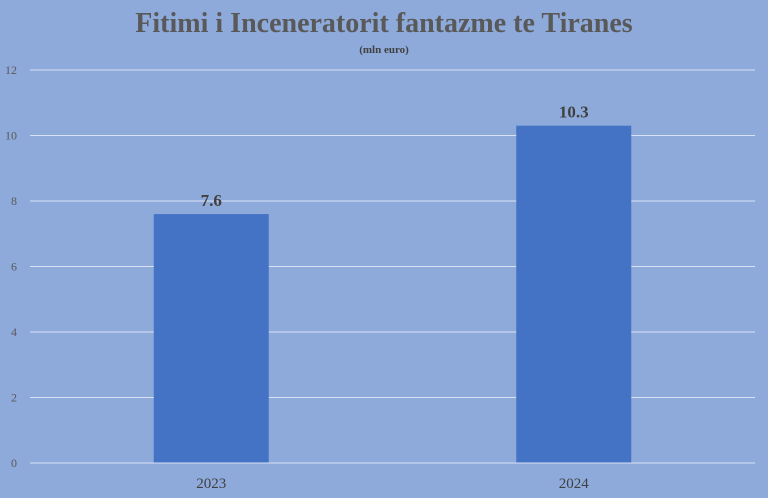 The width and height of the screenshot is (768, 498). I want to click on chart-subtitle: (mln euro), so click(384, 50).